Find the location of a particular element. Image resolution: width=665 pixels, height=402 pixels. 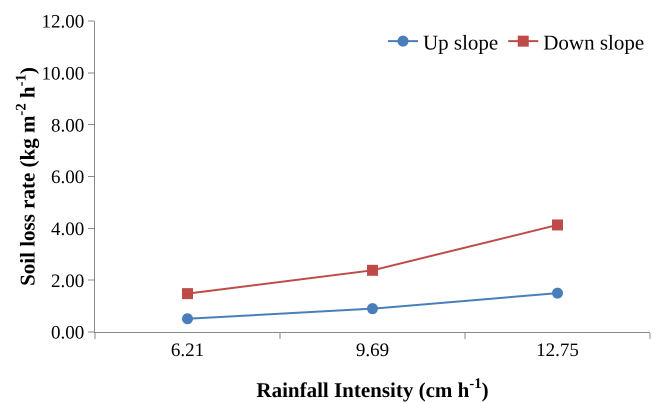

y-tick-label: 8.00 is located at coordinates (67, 125).